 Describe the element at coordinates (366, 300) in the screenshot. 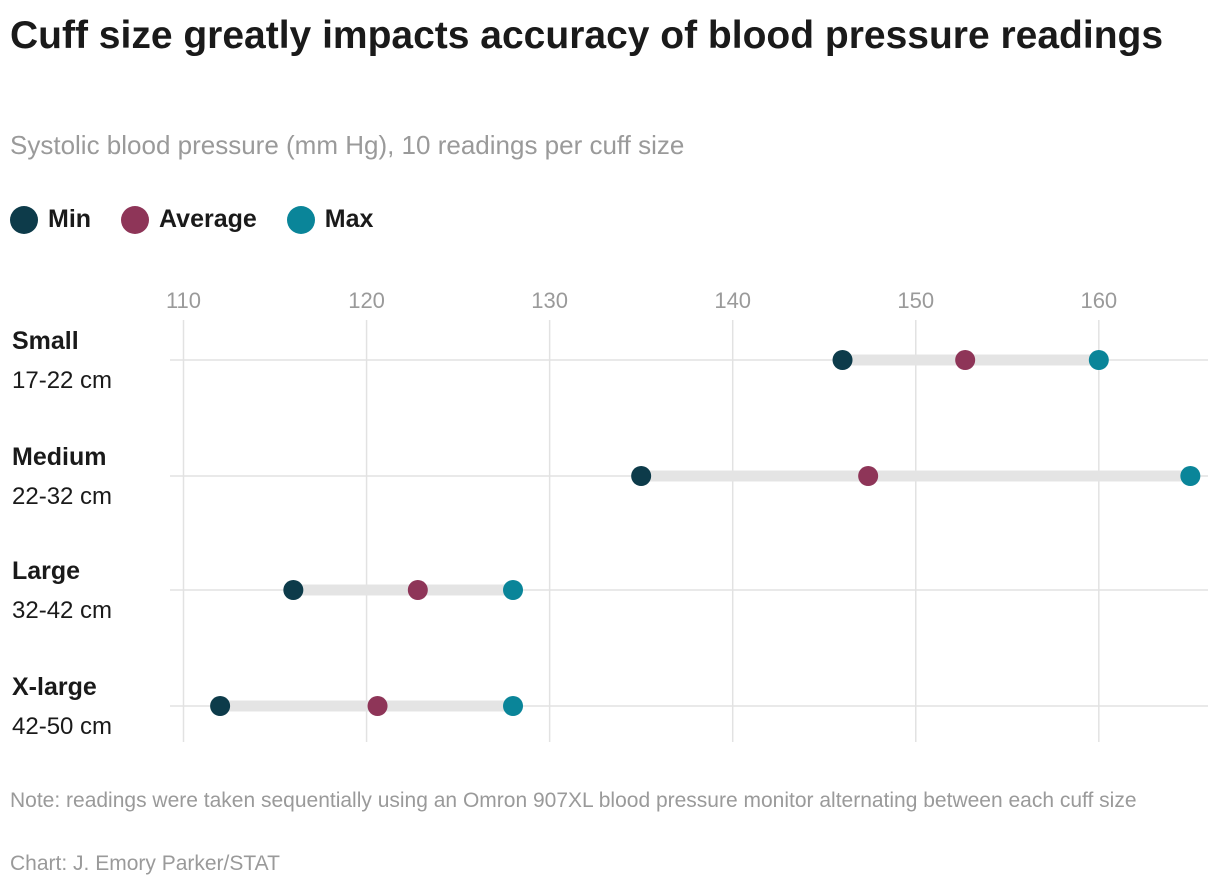

I see `x-tick-label-120: 120` at that location.